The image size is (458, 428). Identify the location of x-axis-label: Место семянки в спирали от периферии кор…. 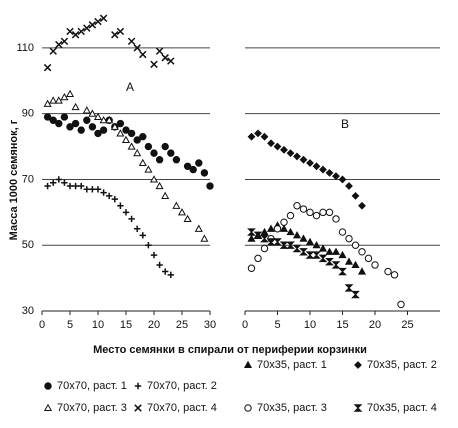
(230, 350).